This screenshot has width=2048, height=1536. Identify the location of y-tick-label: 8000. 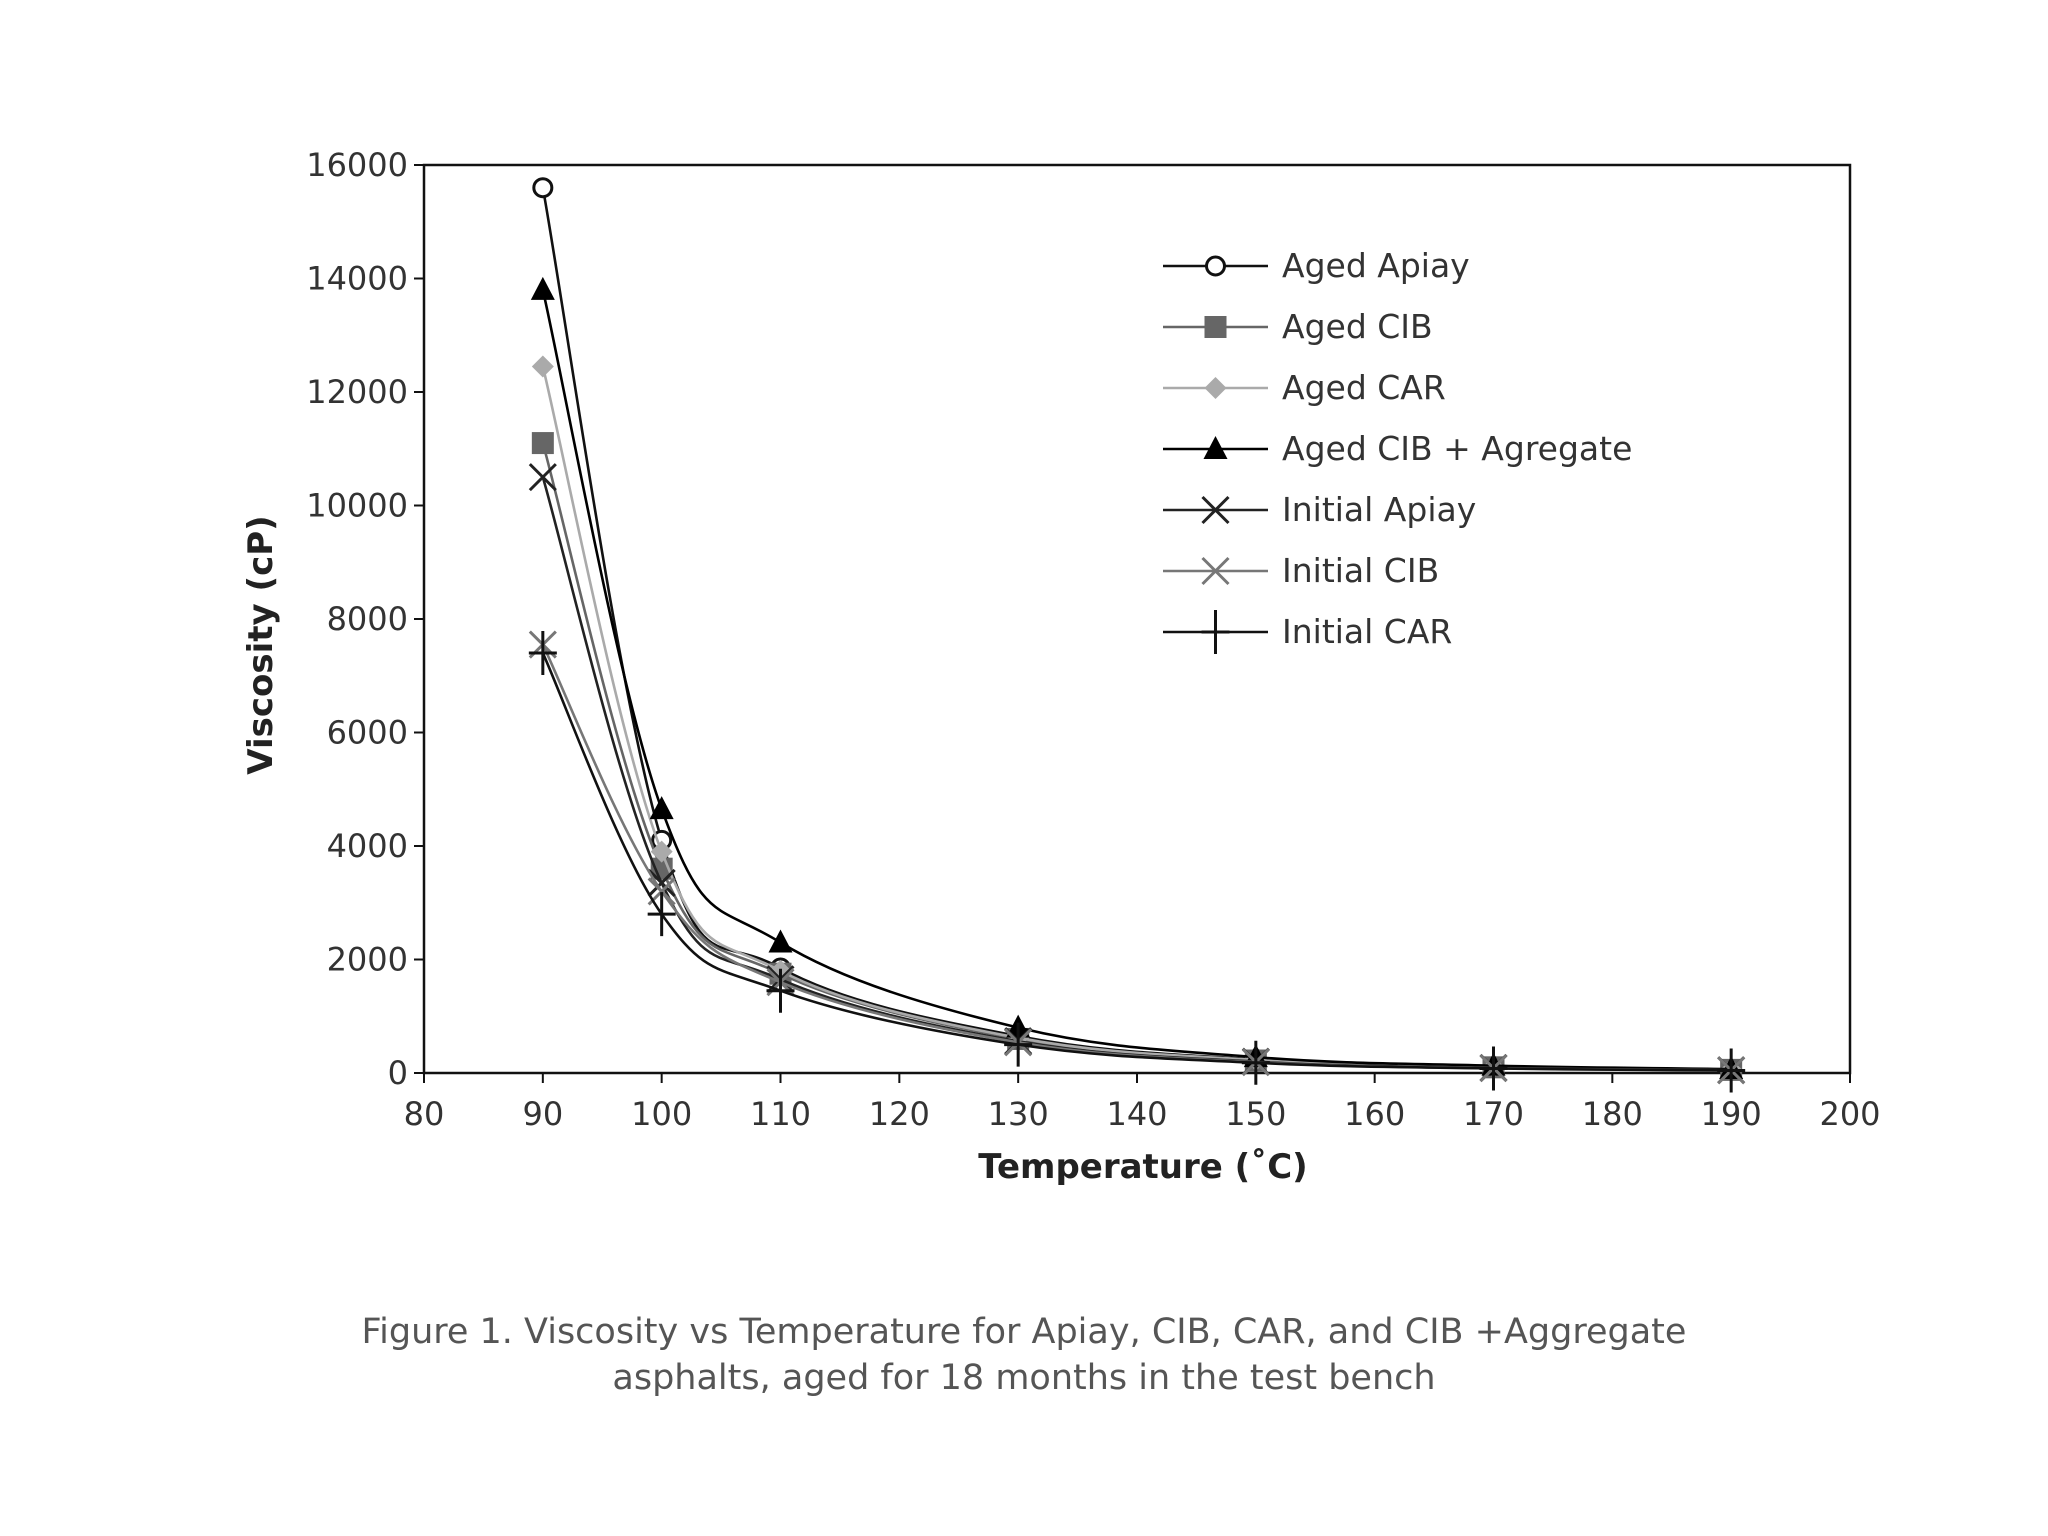
(367, 619).